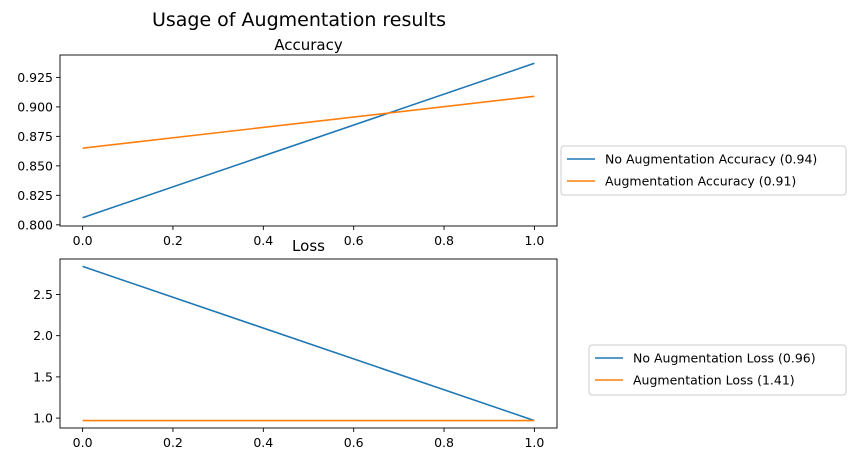 Image resolution: width=855 pixels, height=461 pixels. Describe the element at coordinates (308, 246) in the screenshot. I see `chart-title: Loss` at that location.